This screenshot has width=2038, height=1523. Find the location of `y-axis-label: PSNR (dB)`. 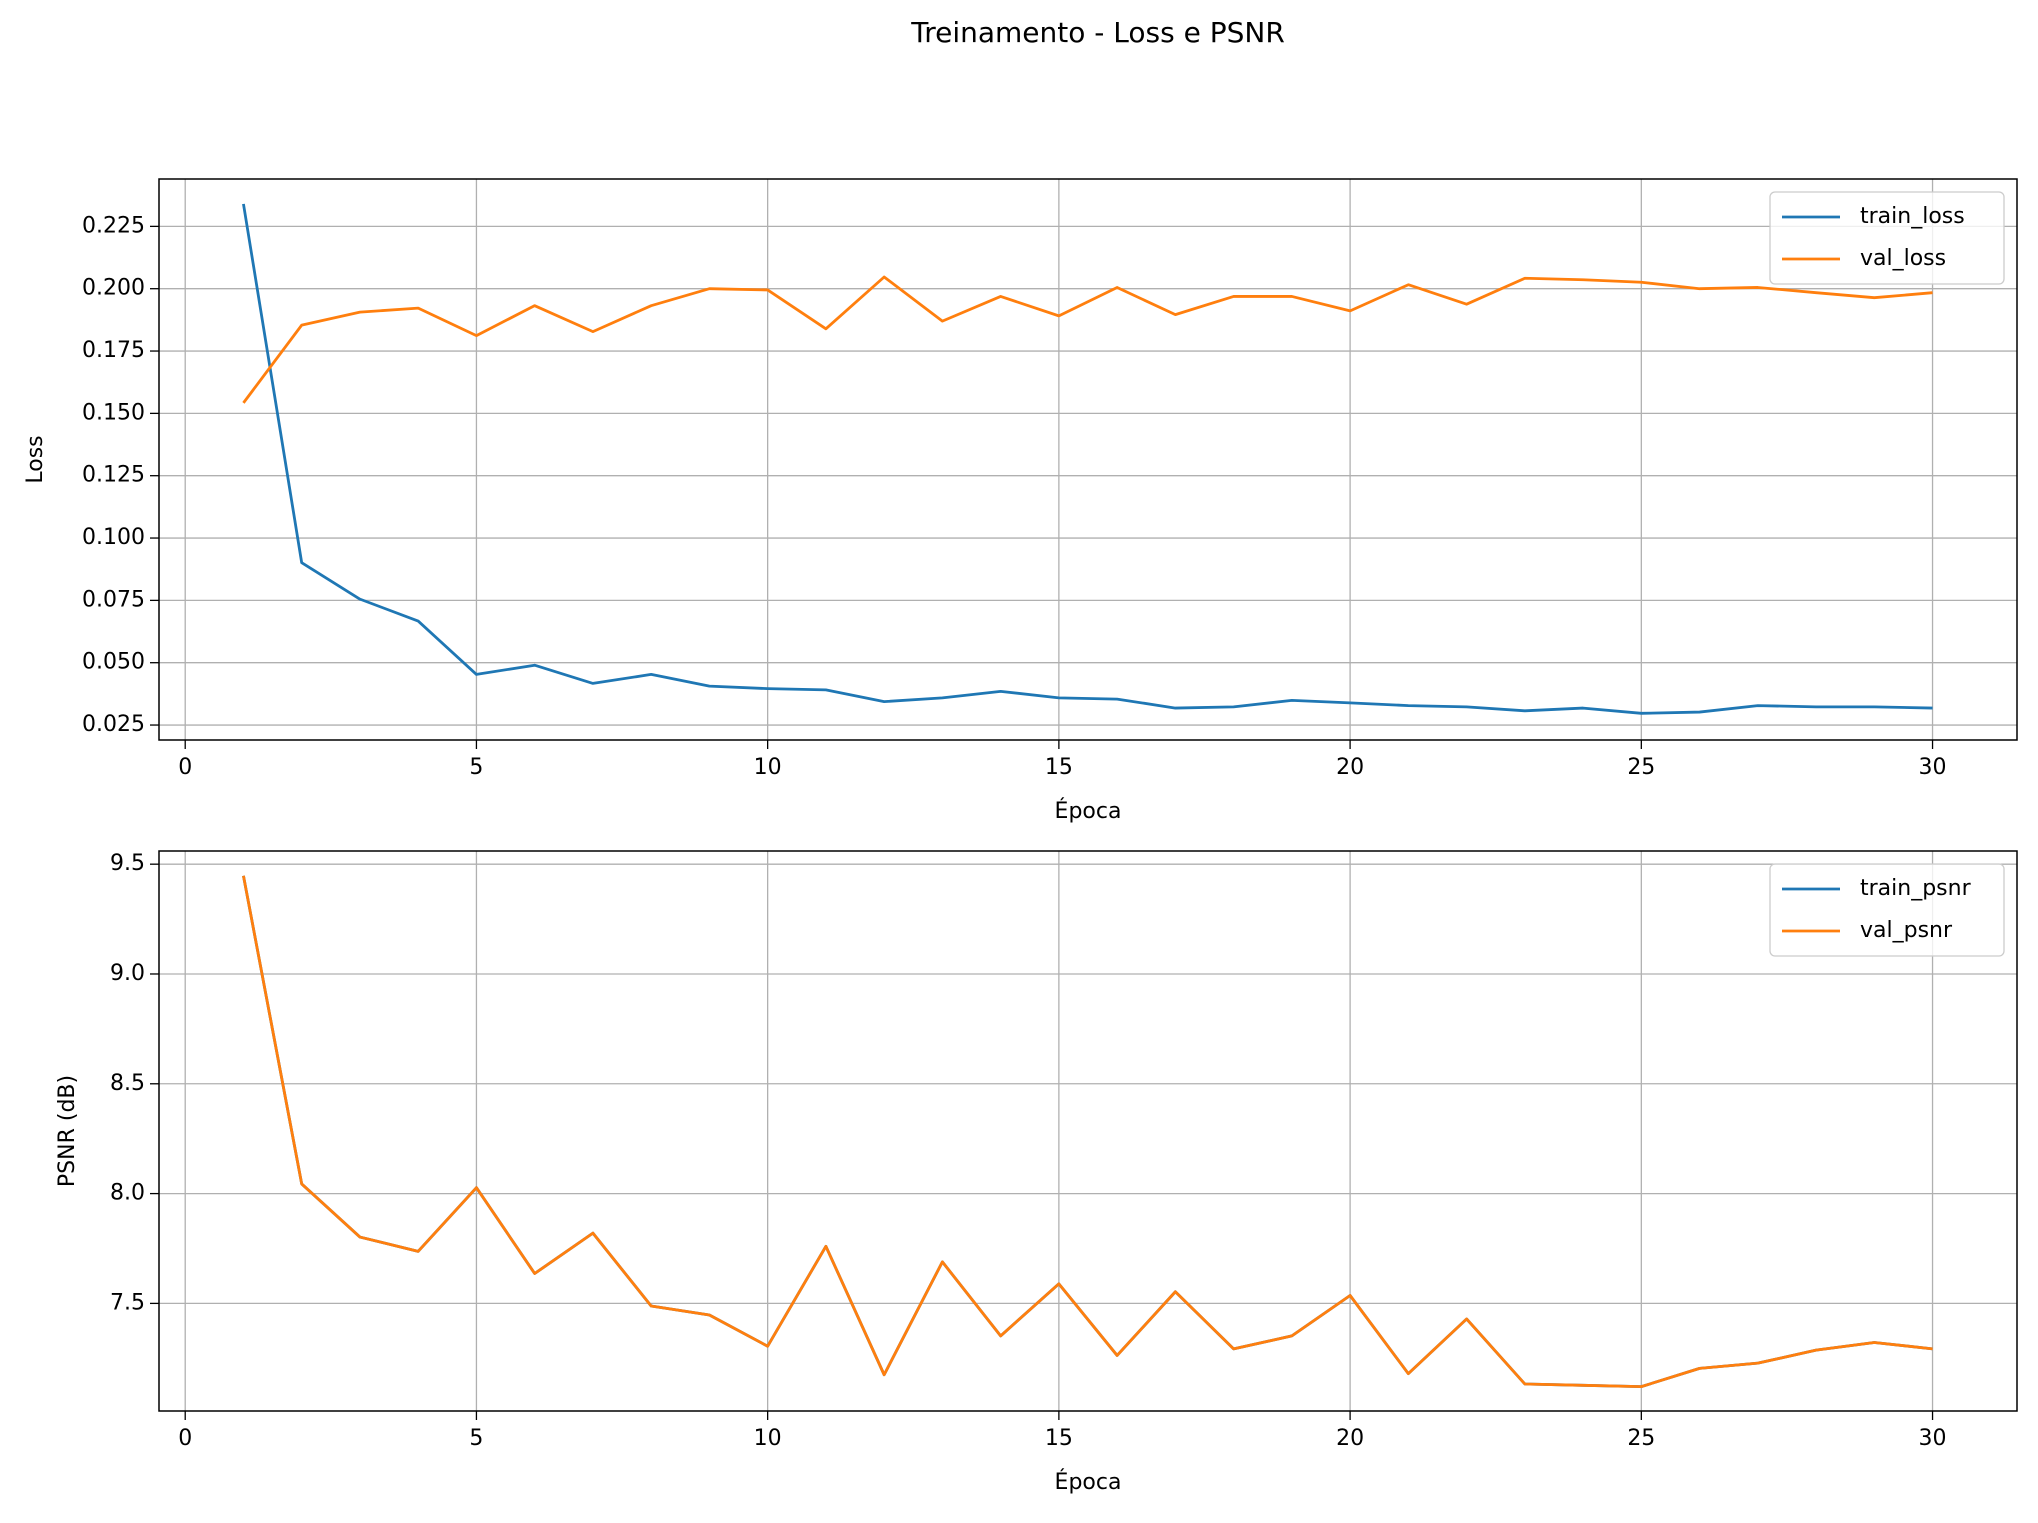

y-axis-label: PSNR (dB) is located at coordinates (67, 1131).